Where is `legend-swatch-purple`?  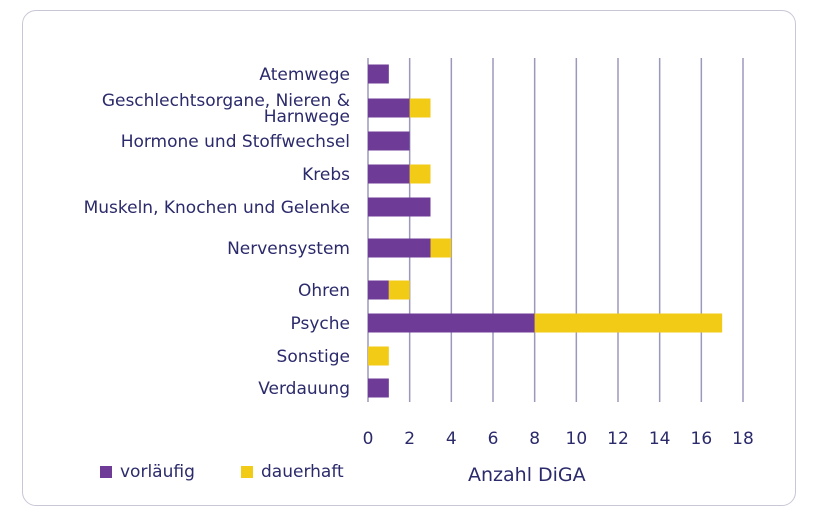 legend-swatch-purple is located at coordinates (106, 472).